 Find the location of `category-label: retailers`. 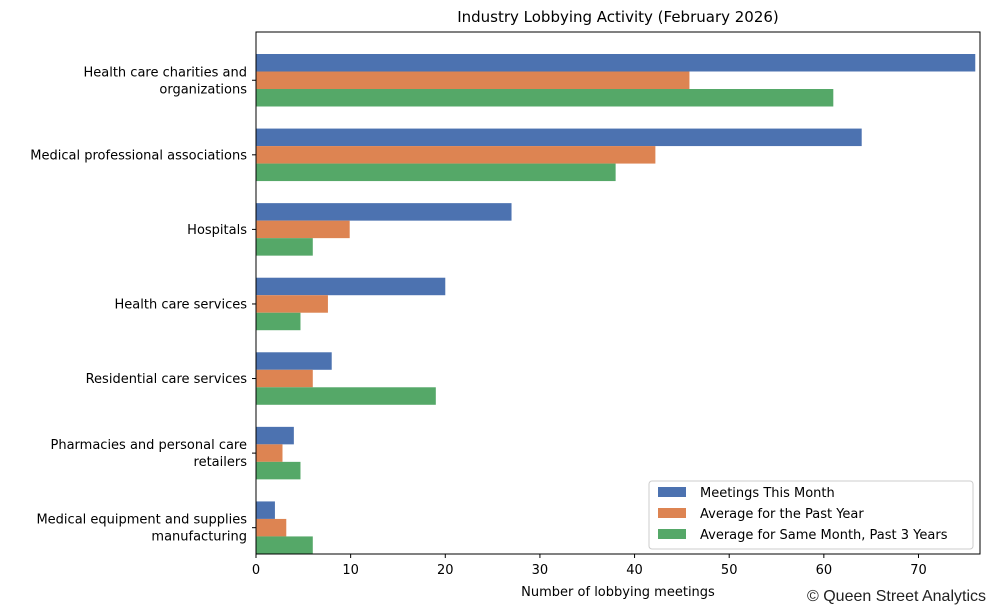

category-label: retailers is located at coordinates (221, 462).